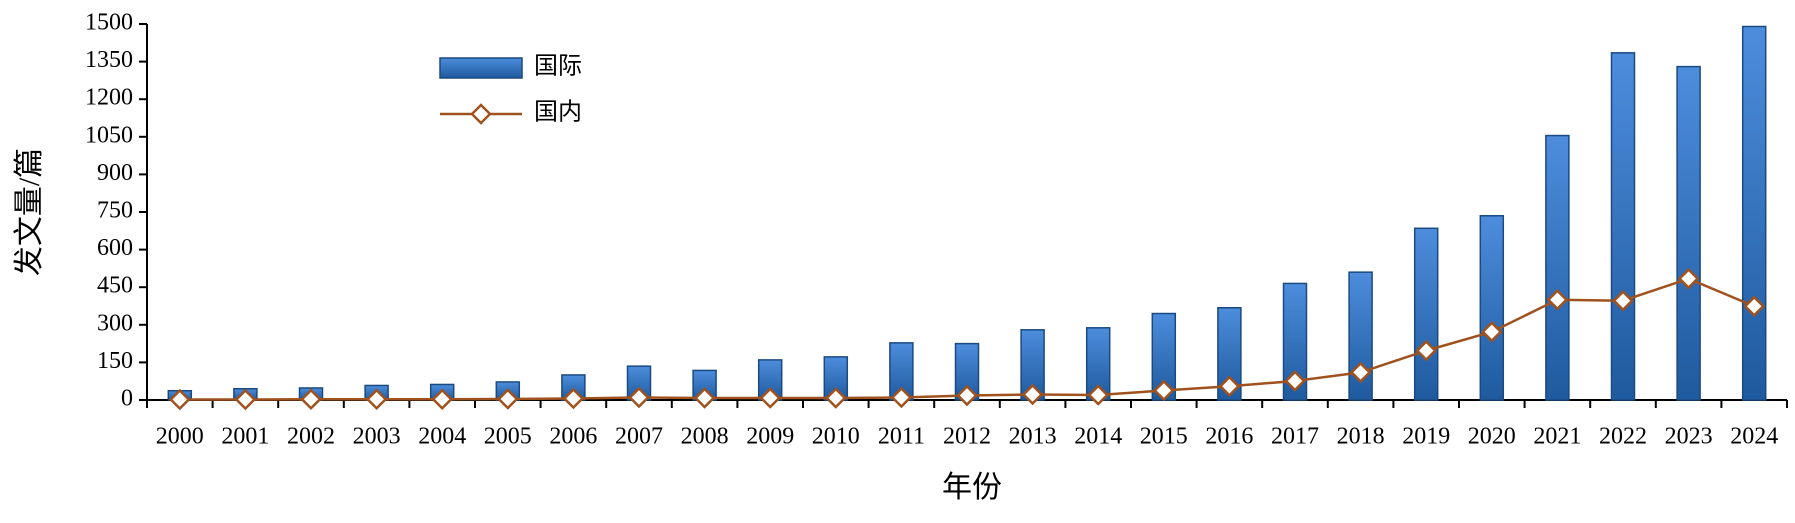  Describe the element at coordinates (1295, 437) in the screenshot. I see `x-tick-label: 2017` at that location.